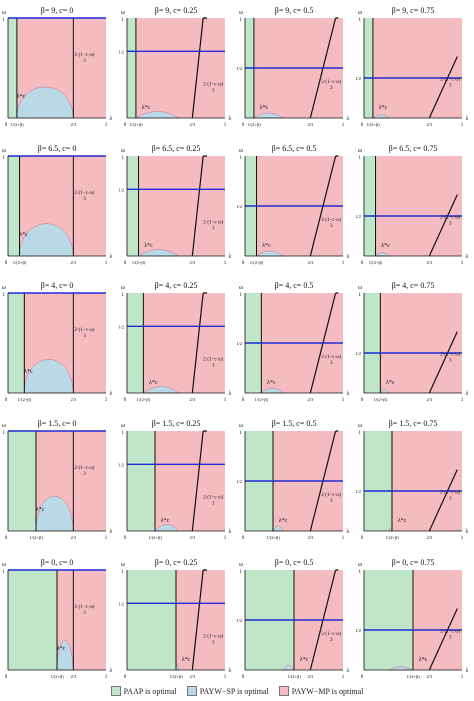  Describe the element at coordinates (143, 691) in the screenshot. I see `legend-item-paap: PAAP is optimal` at that location.